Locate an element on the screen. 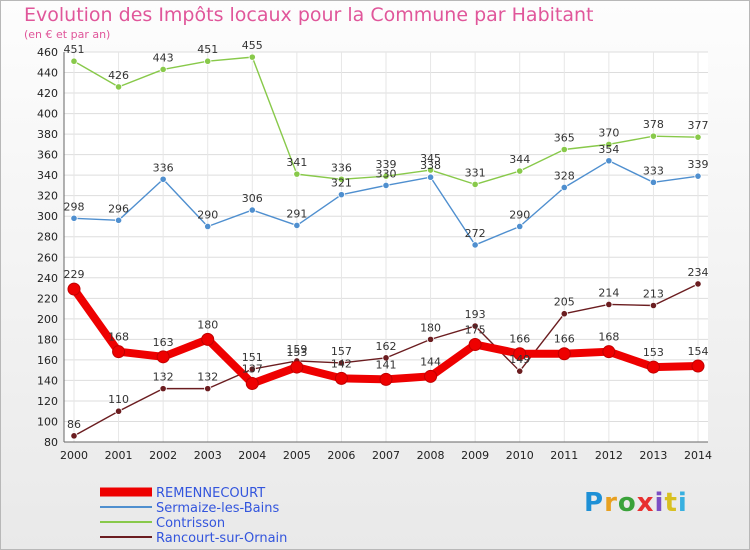  x-tick-label: 2008 is located at coordinates (431, 455).